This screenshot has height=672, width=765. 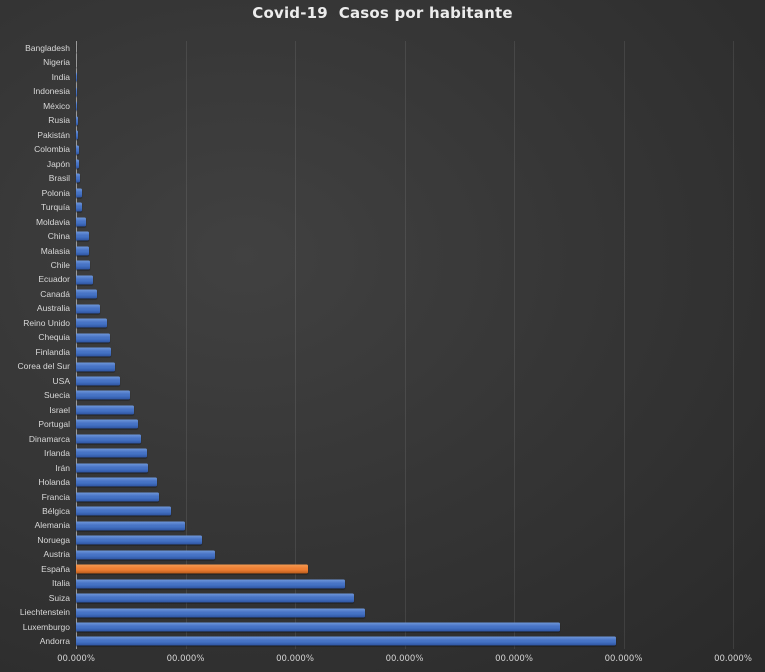 I want to click on bar-row: Francia, so click(x=382, y=497).